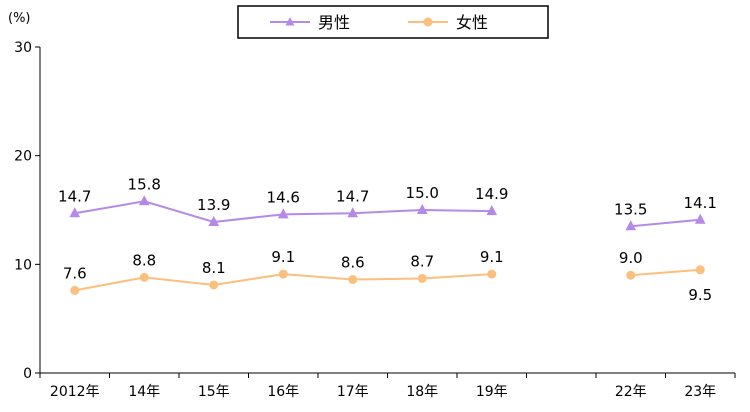 The width and height of the screenshot is (750, 412). Describe the element at coordinates (472, 22) in the screenshot. I see `legend-label: 女性` at that location.